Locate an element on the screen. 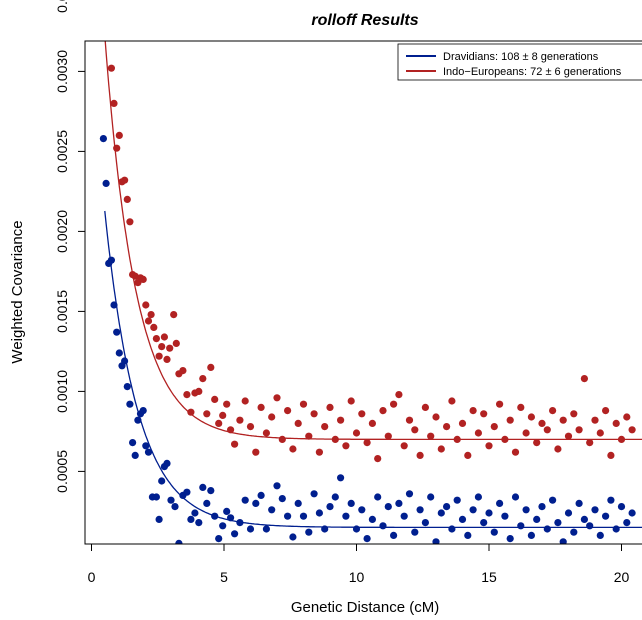 This screenshot has height=620, width=642. legend-label-indo-europeans: Indo−Europeans: 72 ± 6 generations is located at coordinates (532, 72).